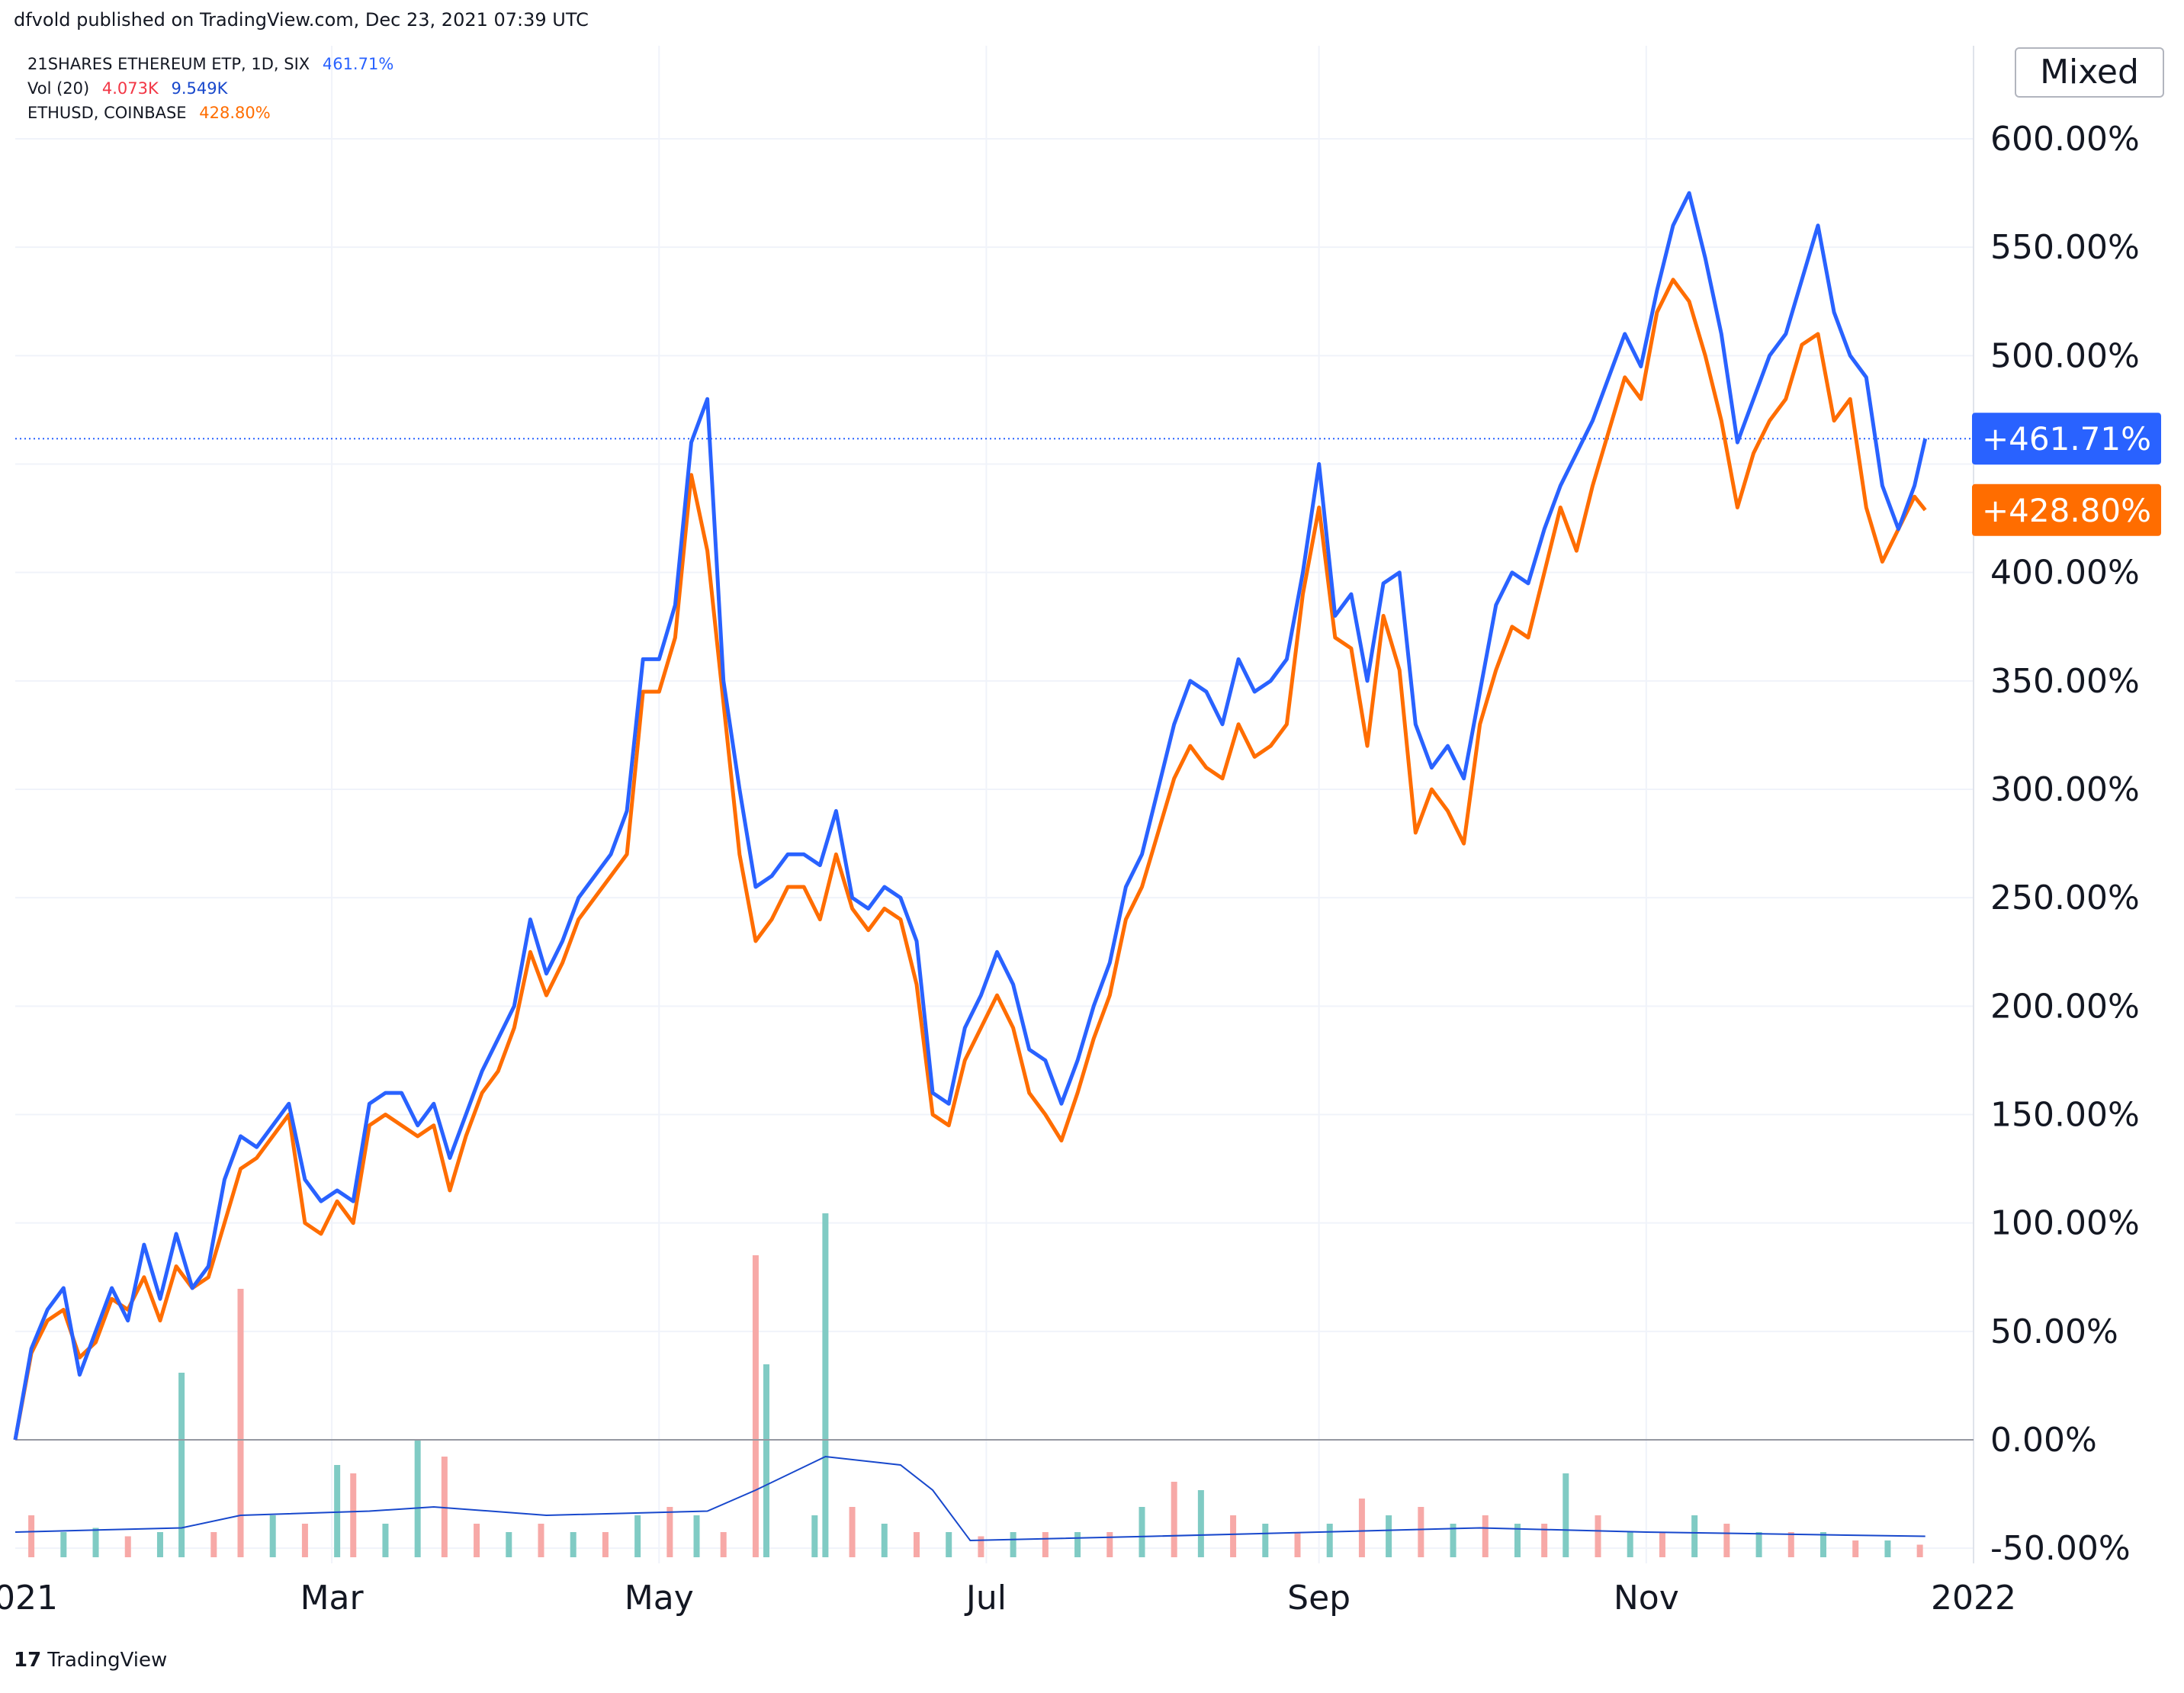 The width and height of the screenshot is (2184, 1693). Describe the element at coordinates (2089, 72) in the screenshot. I see `scale-mode-button: Mixed` at that location.